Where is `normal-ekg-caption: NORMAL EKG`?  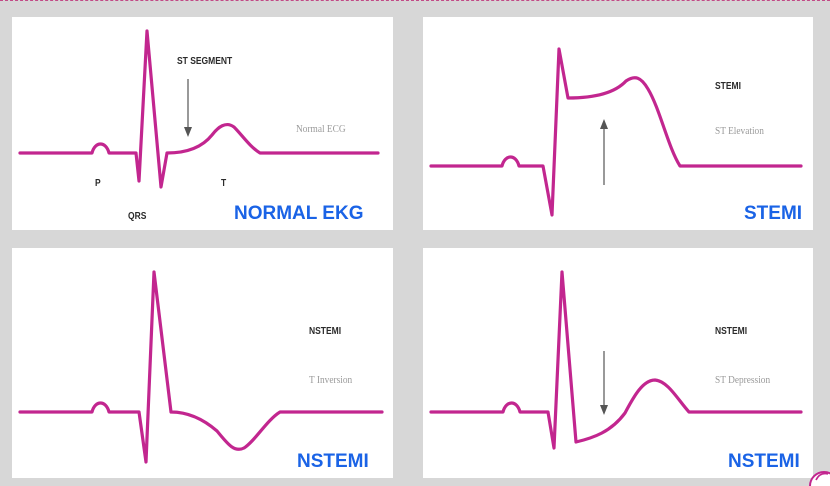 normal-ekg-caption: NORMAL EKG is located at coordinates (299, 213).